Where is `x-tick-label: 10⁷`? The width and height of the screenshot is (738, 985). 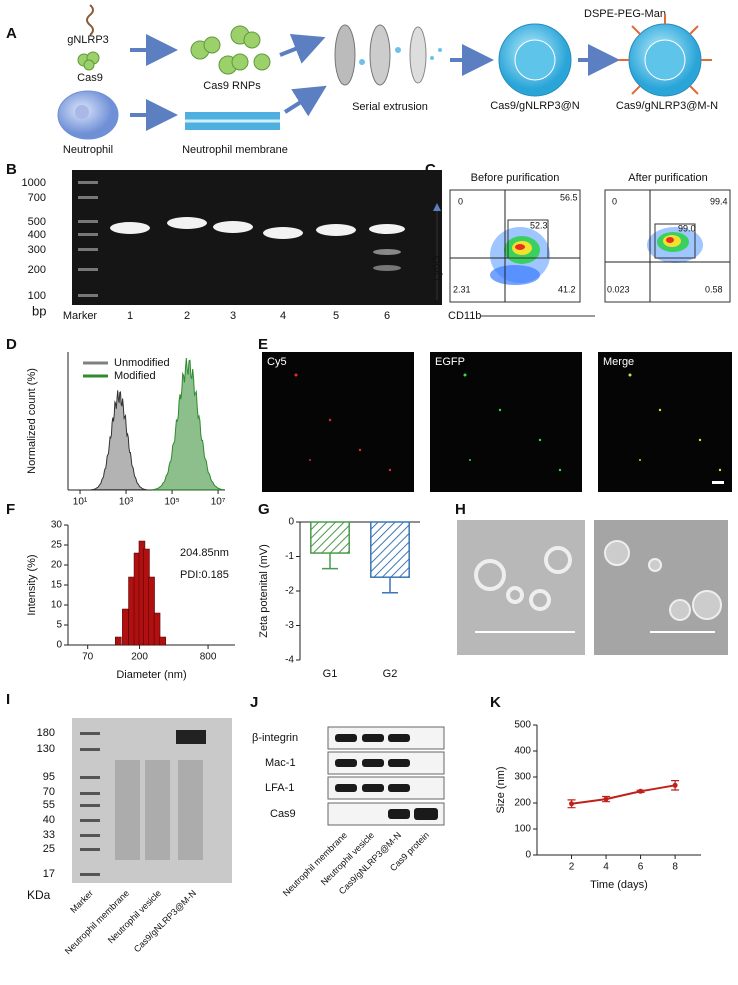
x-tick-label: 10⁷ is located at coordinates (218, 502).